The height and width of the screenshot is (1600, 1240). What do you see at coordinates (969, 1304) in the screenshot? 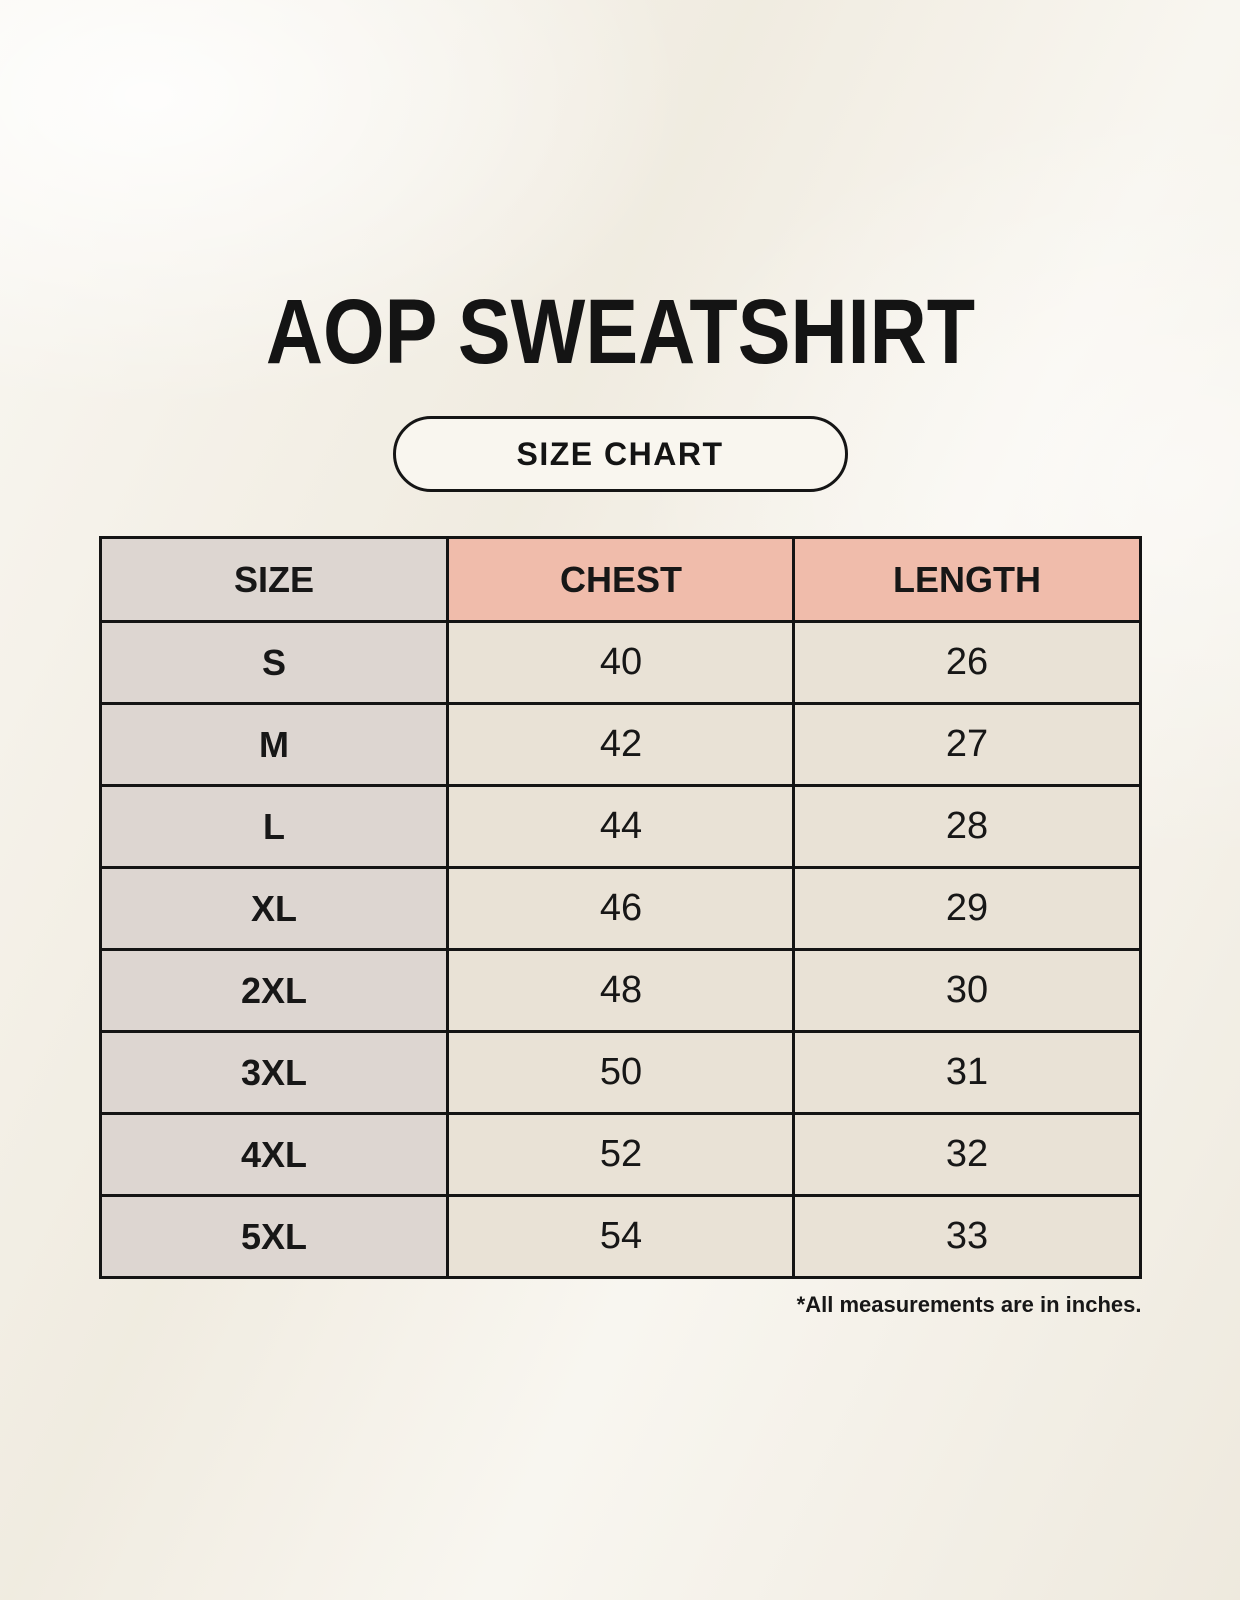
I see `measurements-note: *All measurements are in inches.` at bounding box center [969, 1304].